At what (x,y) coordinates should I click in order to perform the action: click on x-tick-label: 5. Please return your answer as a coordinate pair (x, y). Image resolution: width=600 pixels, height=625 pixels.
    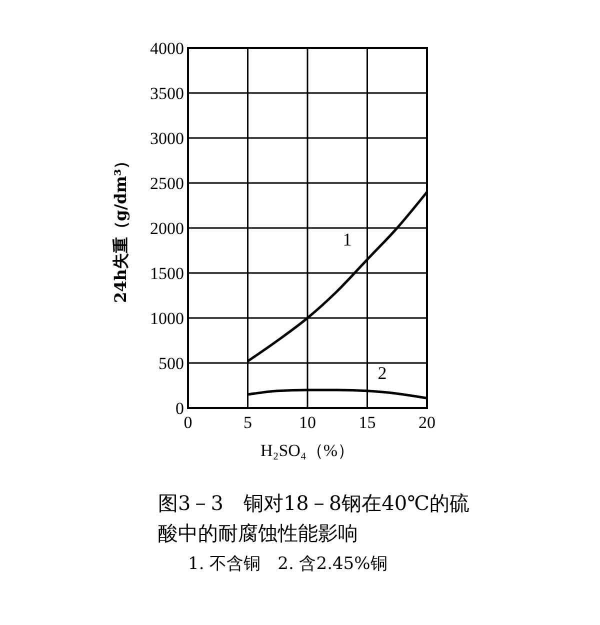
    Looking at the image, I should click on (248, 422).